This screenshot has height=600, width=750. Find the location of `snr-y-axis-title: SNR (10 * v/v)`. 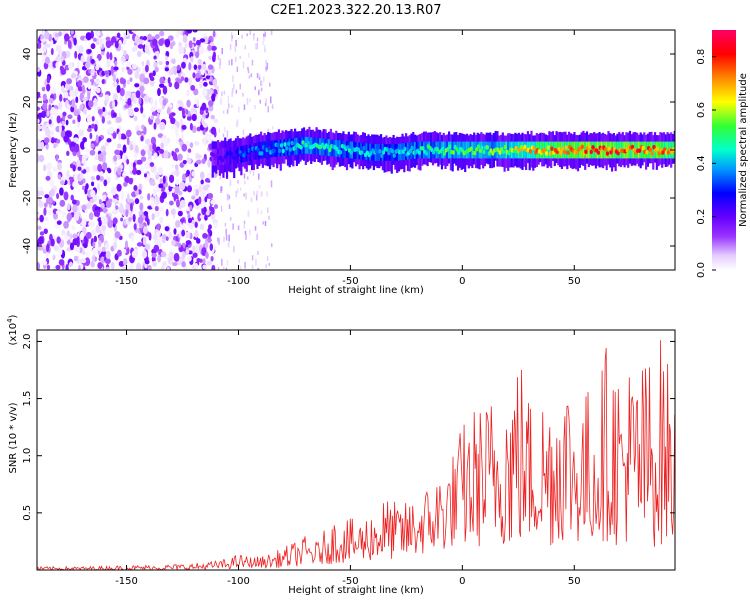

snr-y-axis-title: SNR (10 * v/v) is located at coordinates (13, 437).